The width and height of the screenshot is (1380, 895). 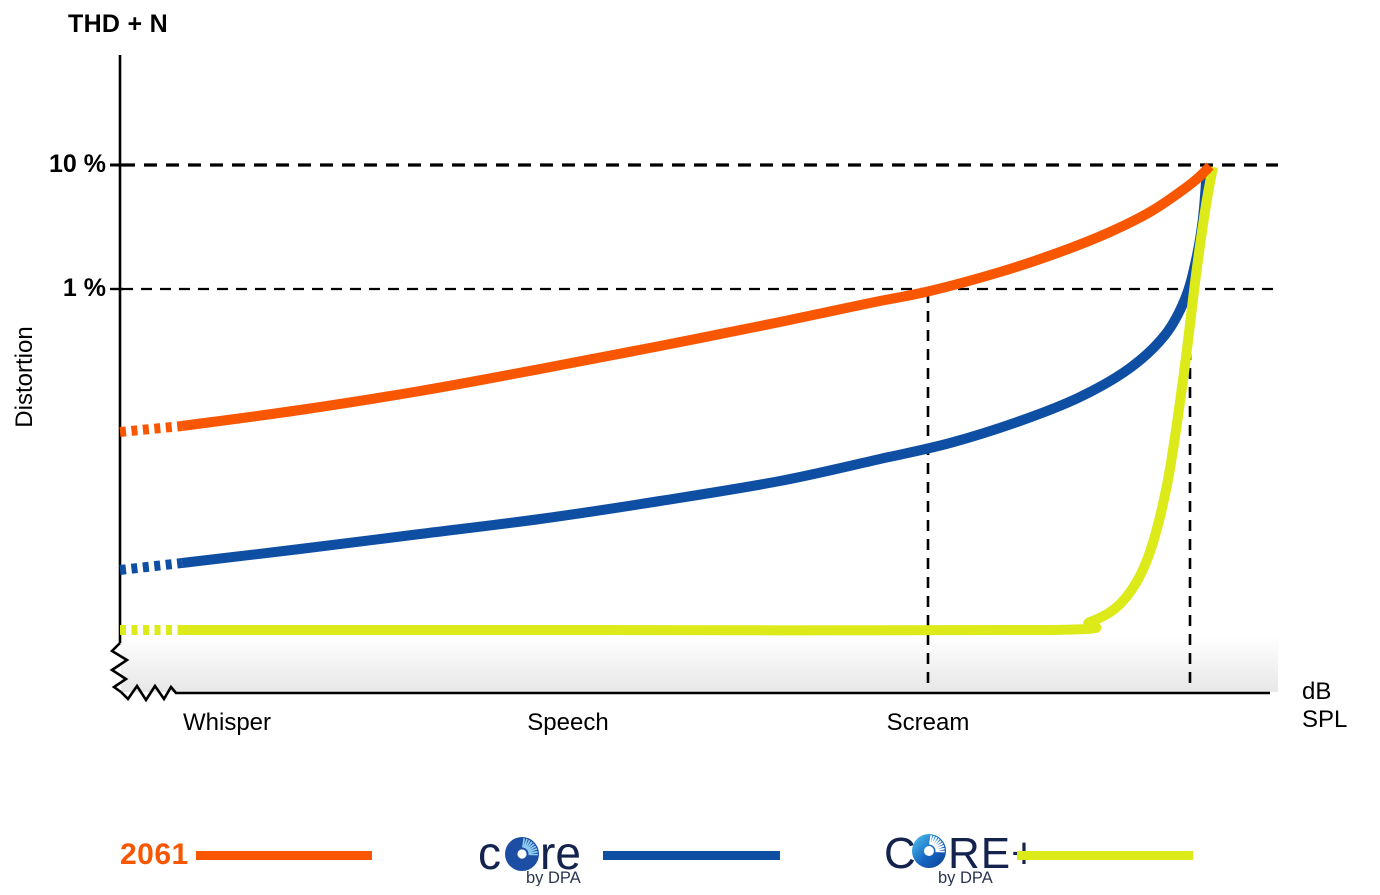 I want to click on x-category-whisper: Whisper, so click(x=227, y=722).